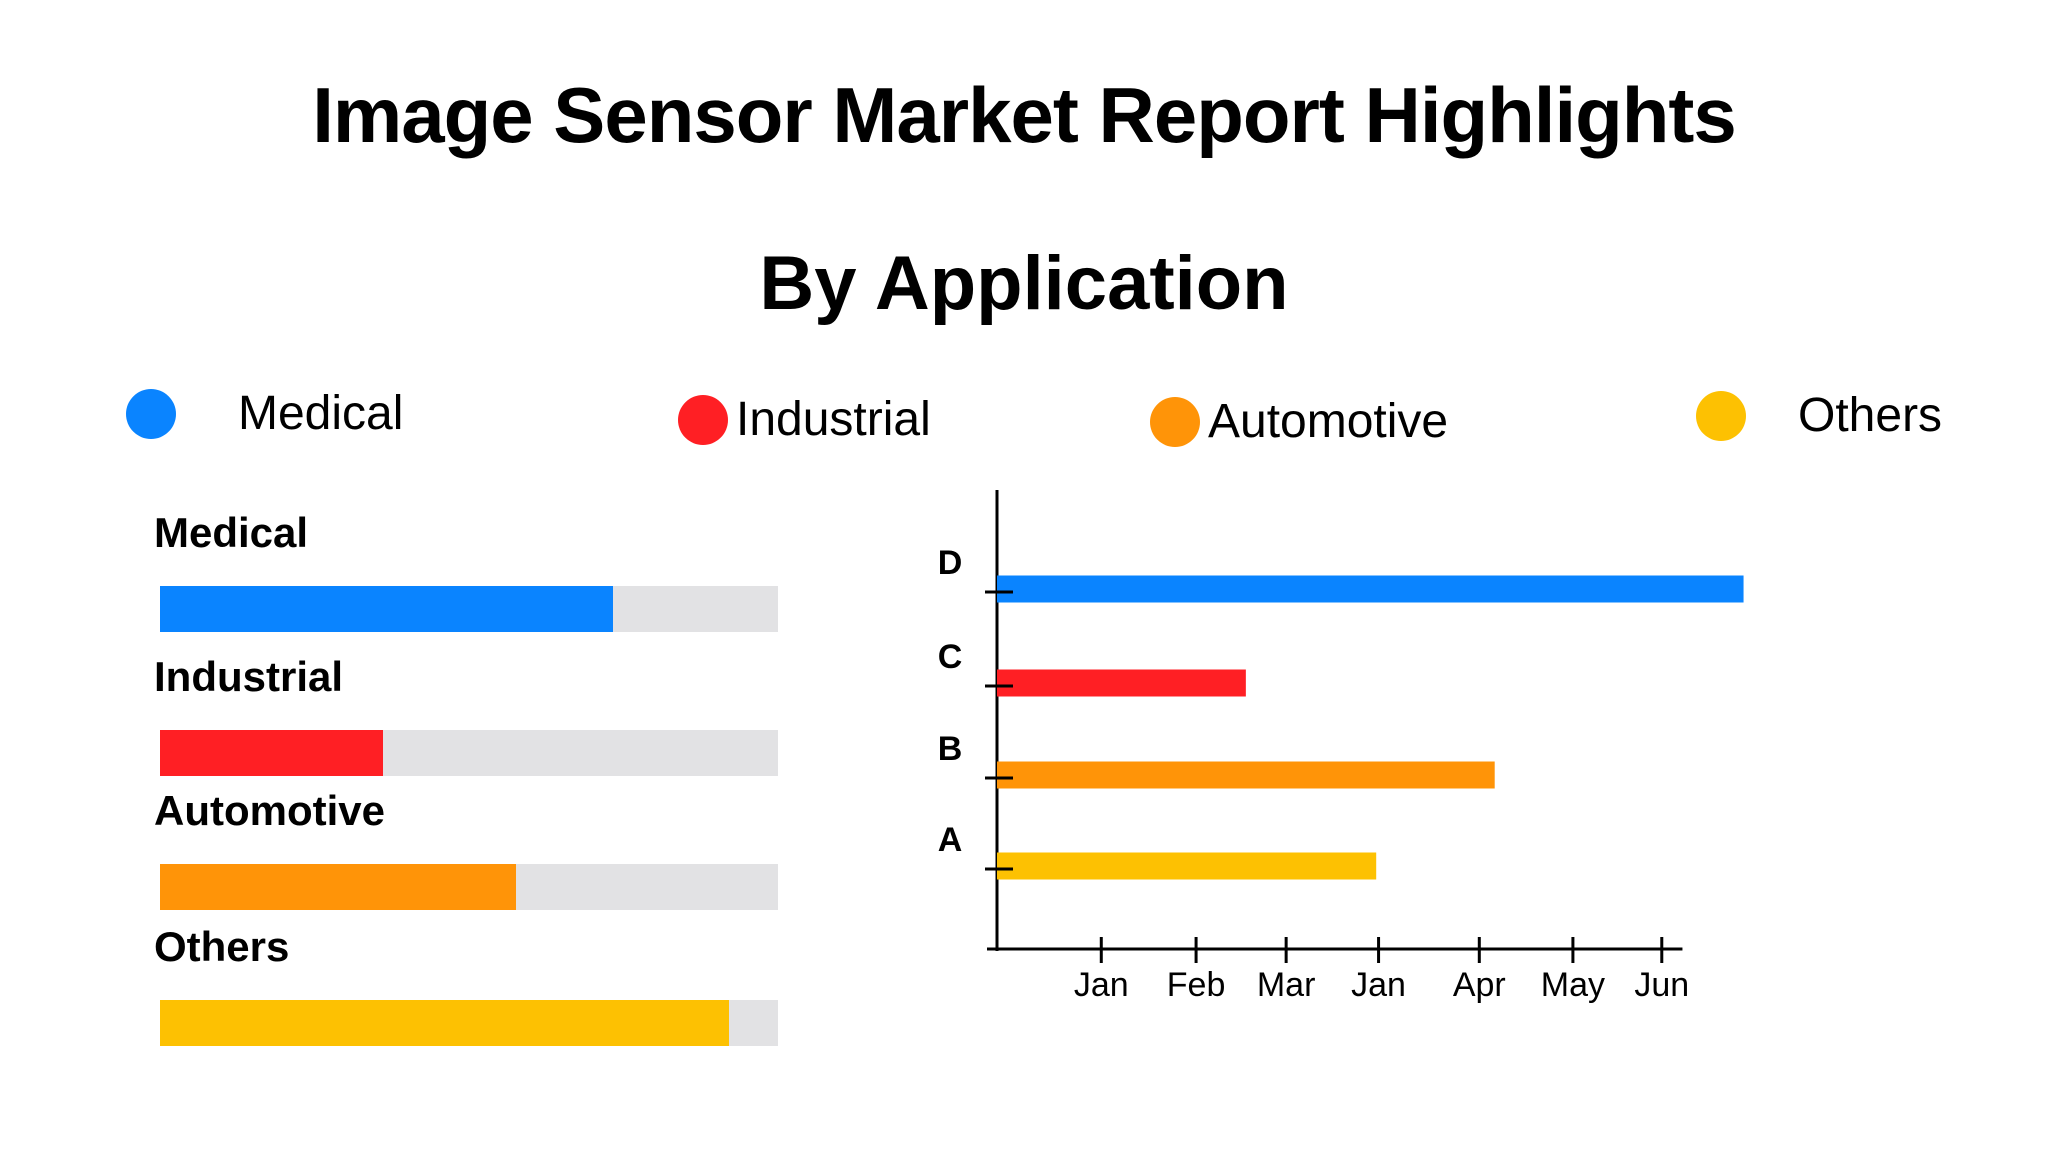 The image size is (2048, 1153). I want to click on legend-label-medical: Medical, so click(321, 413).